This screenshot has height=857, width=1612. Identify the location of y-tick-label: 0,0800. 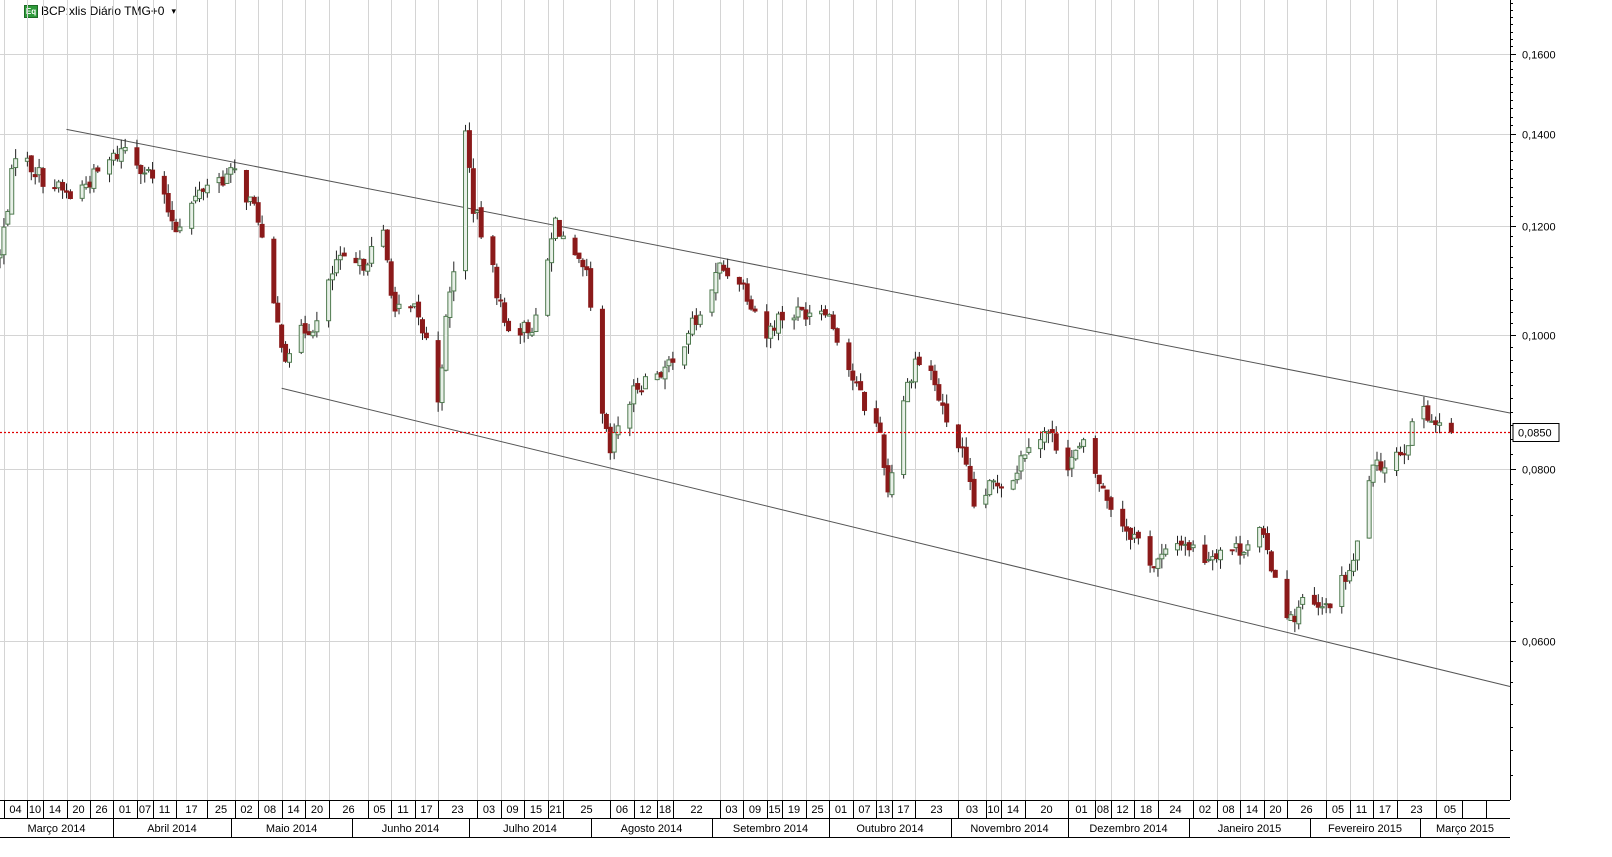
(1539, 471).